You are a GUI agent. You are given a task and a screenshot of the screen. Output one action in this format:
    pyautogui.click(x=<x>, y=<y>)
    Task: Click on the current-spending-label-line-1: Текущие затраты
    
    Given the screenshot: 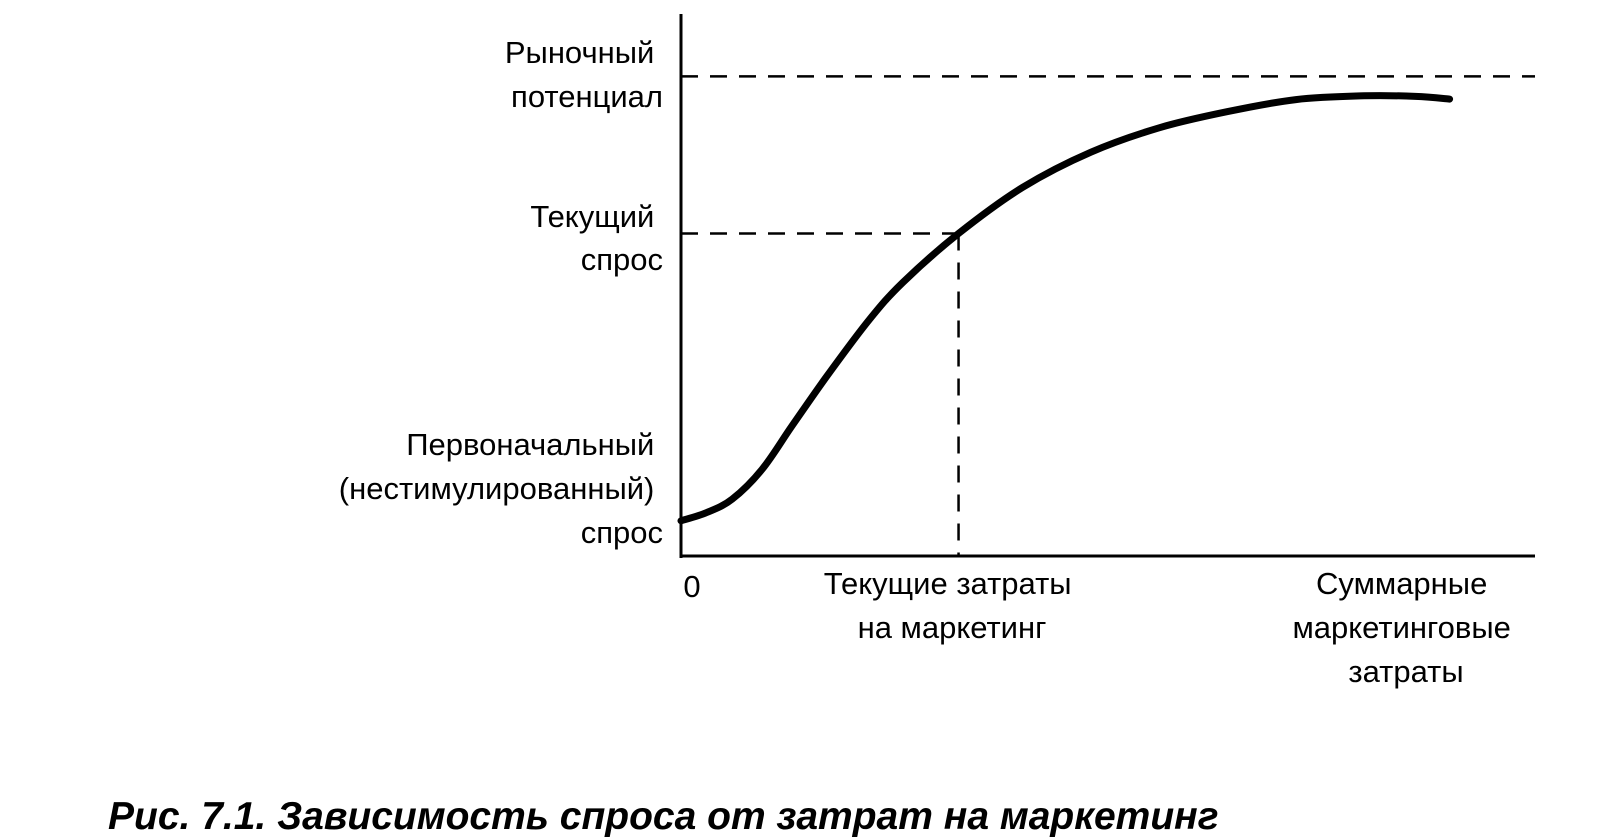 What is the action you would take?
    pyautogui.click(x=948, y=583)
    